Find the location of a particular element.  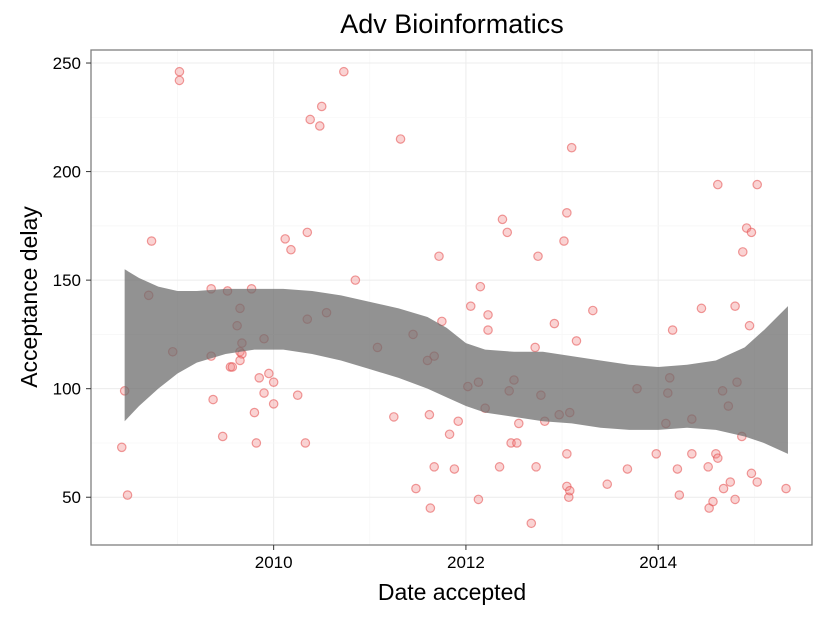

y-tick-label: 200 is located at coordinates (67, 172).